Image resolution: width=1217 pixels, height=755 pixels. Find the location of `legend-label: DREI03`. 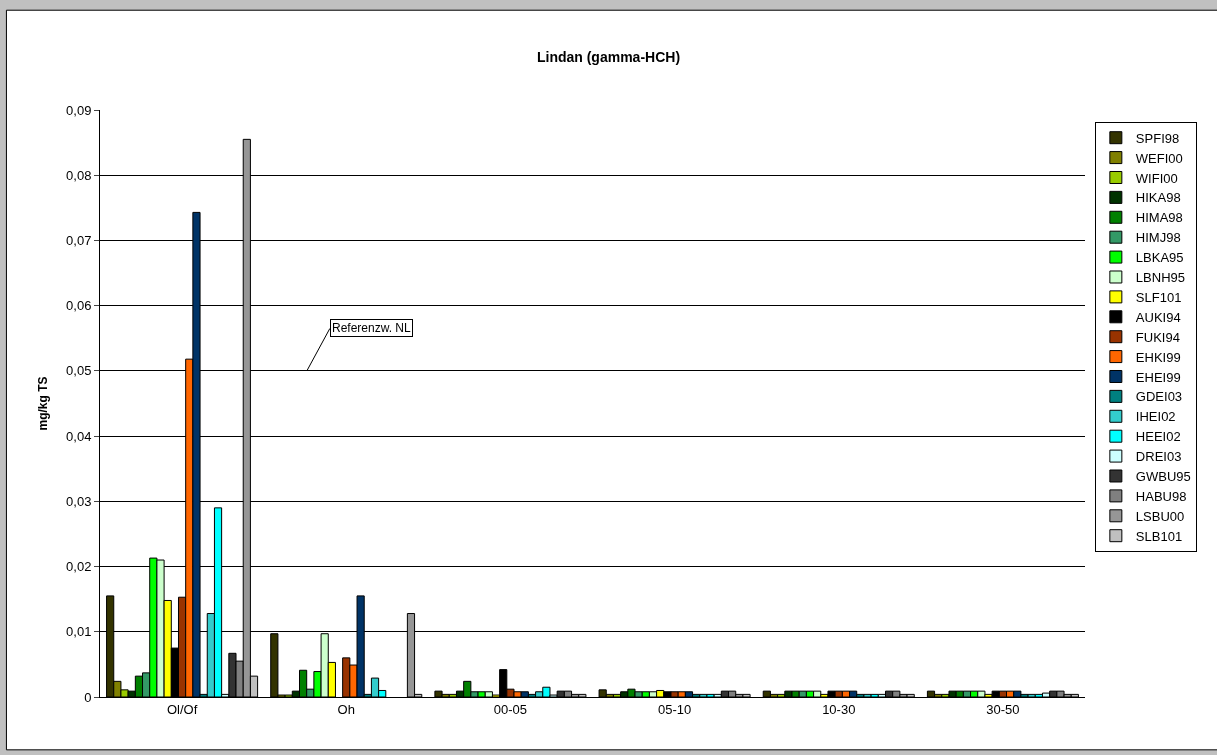

legend-label: DREI03 is located at coordinates (1158, 457).